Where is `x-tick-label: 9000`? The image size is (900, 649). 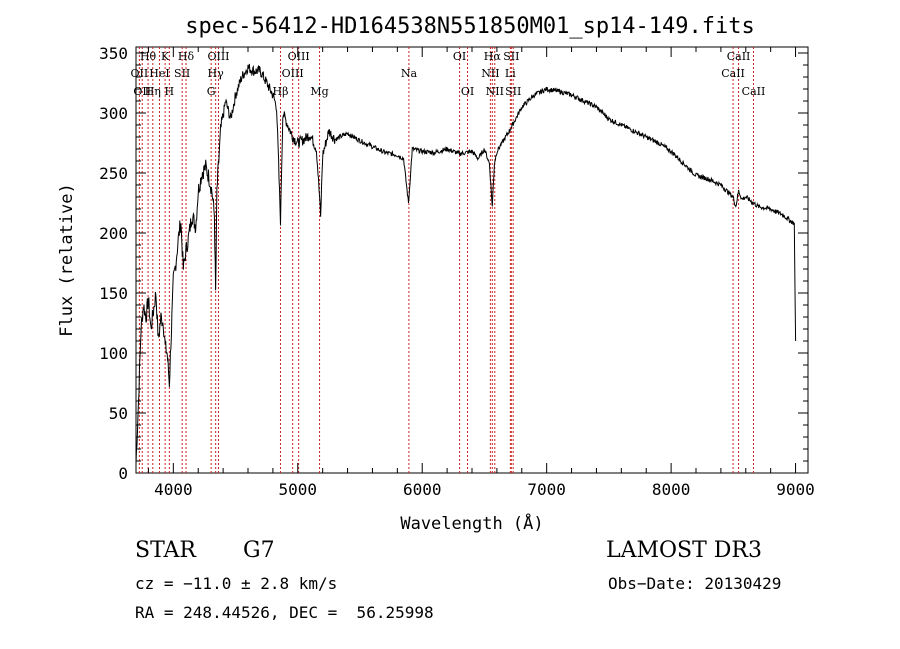 x-tick-label: 9000 is located at coordinates (795, 489).